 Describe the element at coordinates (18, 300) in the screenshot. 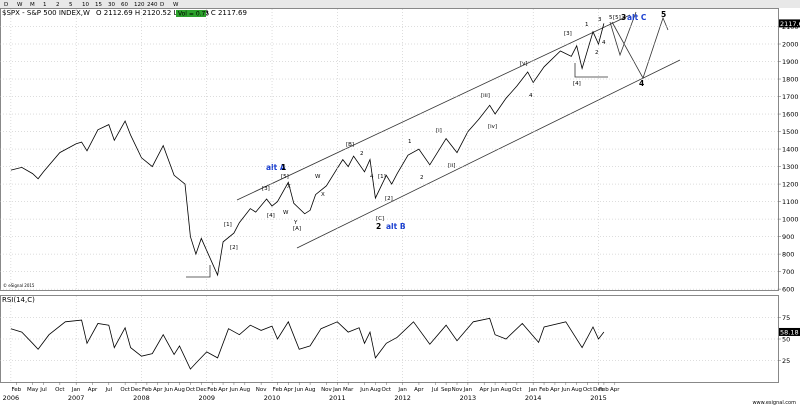

I see `rsi-title: RSI(14,C)` at that location.